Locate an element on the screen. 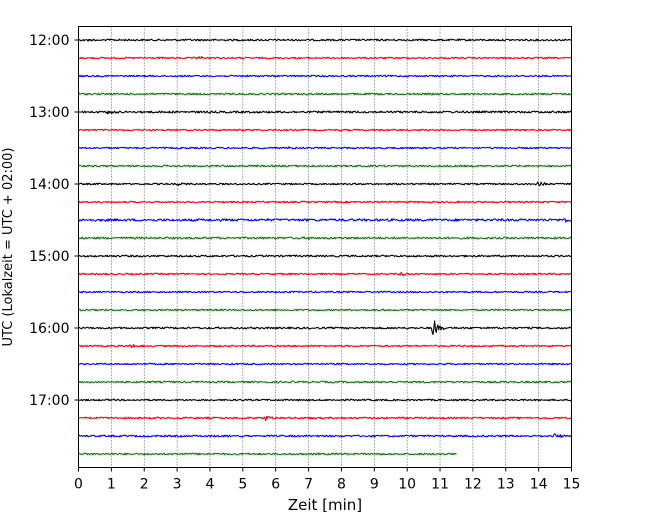 The image size is (650, 520). x-tick-label: 11 is located at coordinates (440, 485).